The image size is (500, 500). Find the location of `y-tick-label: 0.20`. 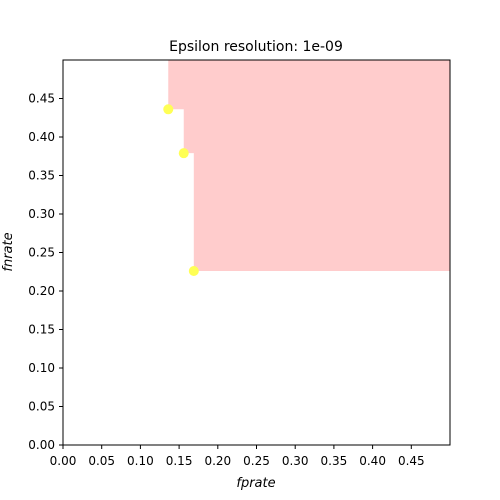

y-tick-label: 0.20 is located at coordinates (41, 291).